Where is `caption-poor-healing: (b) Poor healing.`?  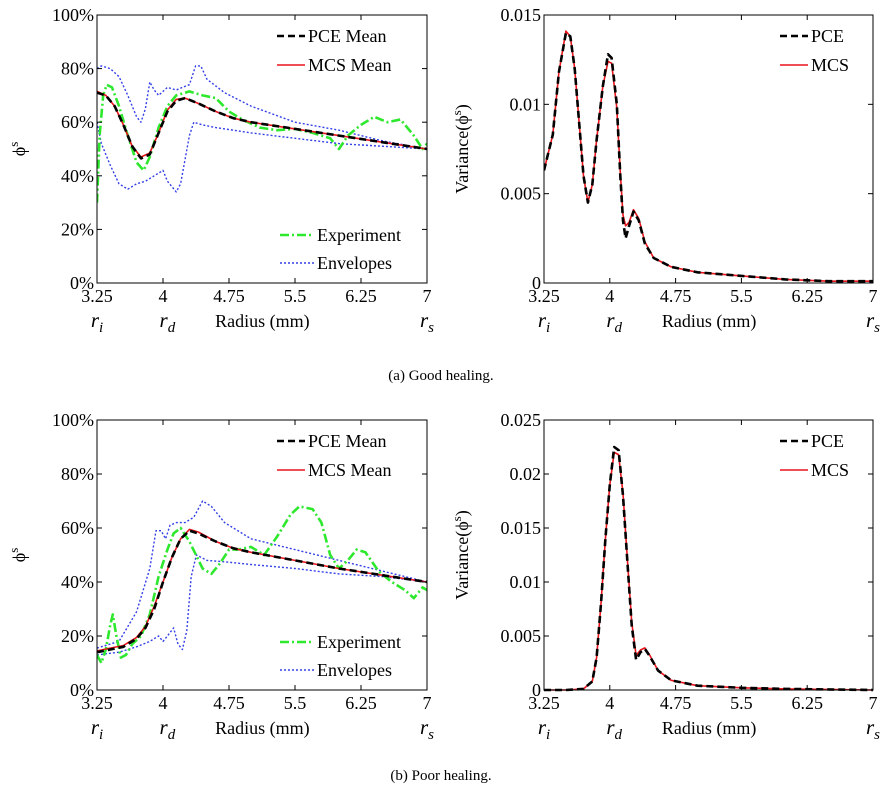 caption-poor-healing: (b) Poor healing. is located at coordinates (440, 776).